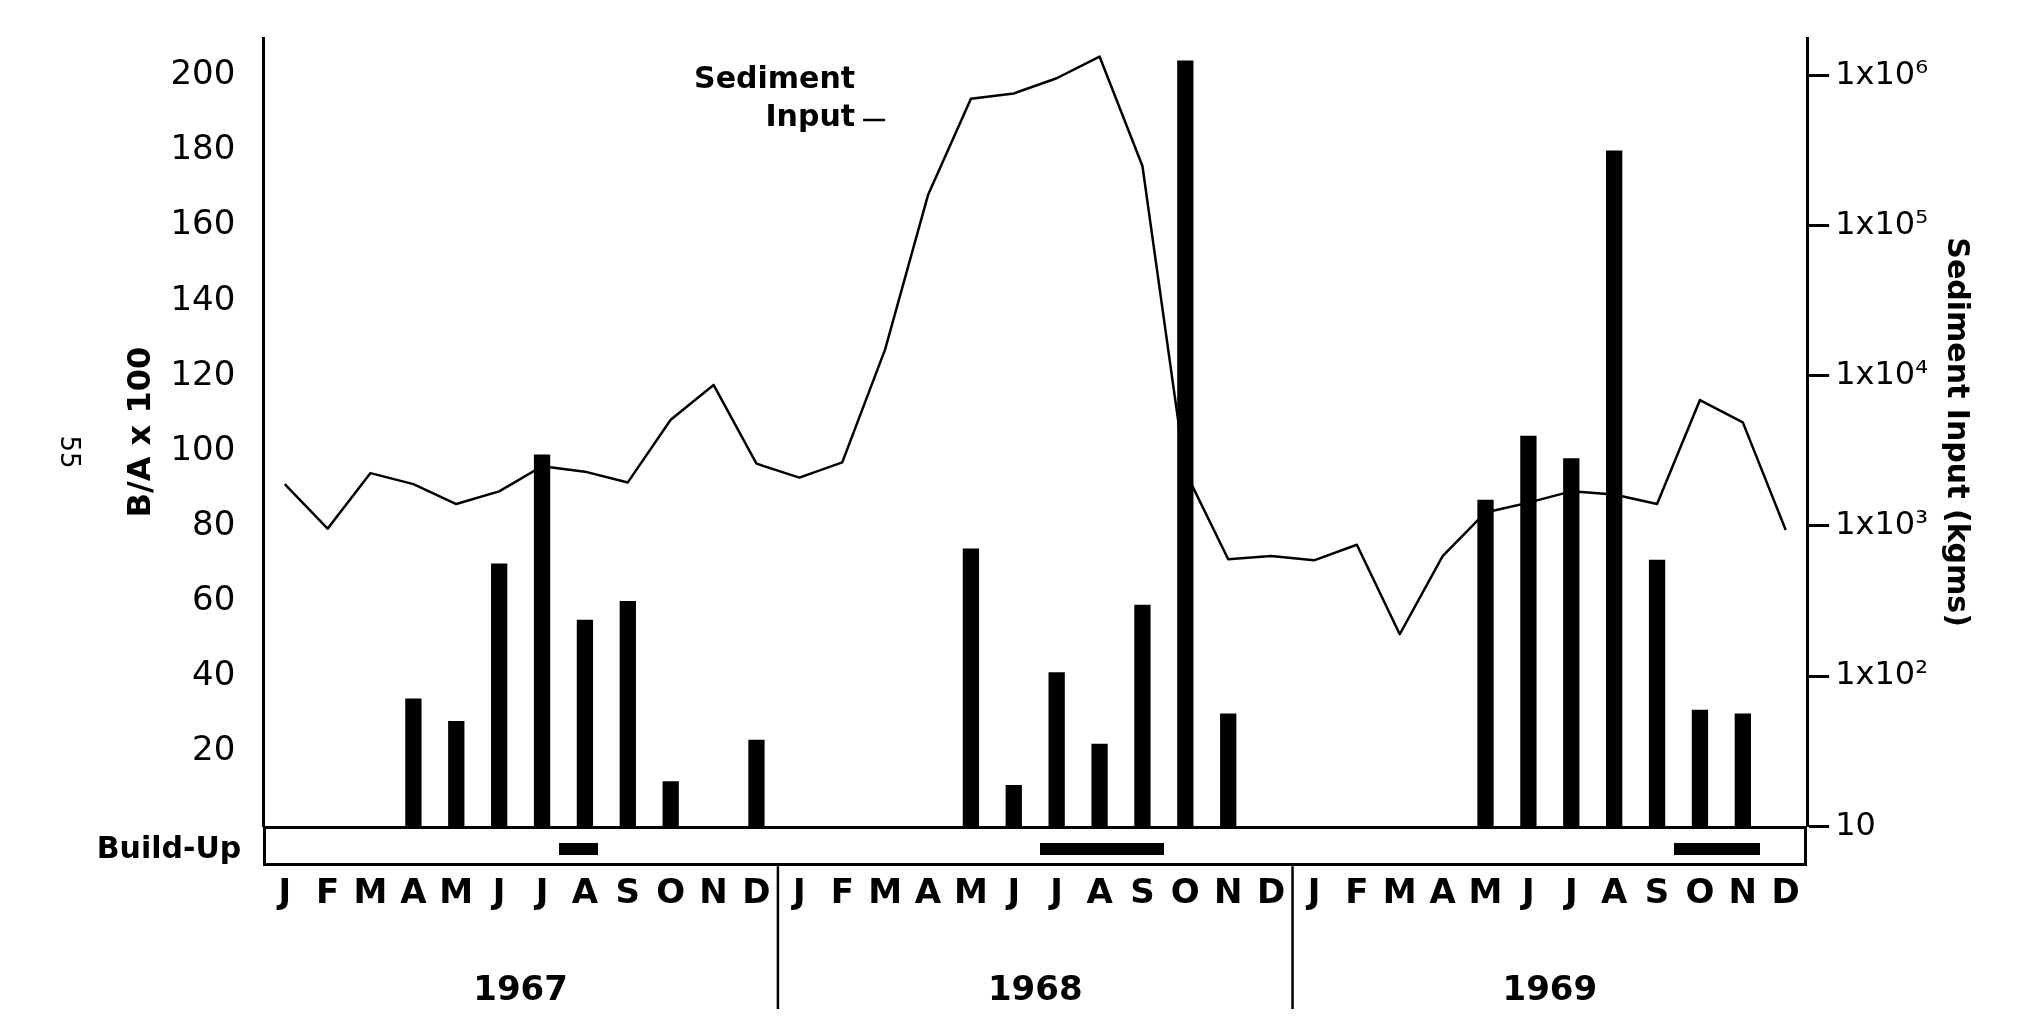 This screenshot has height=1023, width=2020. I want to click on y-tick-label: 40, so click(214, 672).